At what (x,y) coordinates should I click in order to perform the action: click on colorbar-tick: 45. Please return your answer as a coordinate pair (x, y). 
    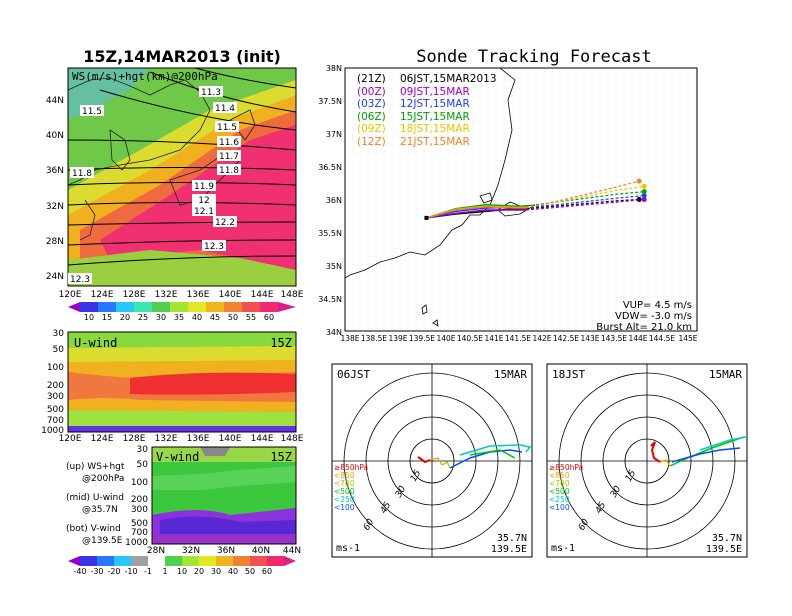
    Looking at the image, I should click on (215, 317).